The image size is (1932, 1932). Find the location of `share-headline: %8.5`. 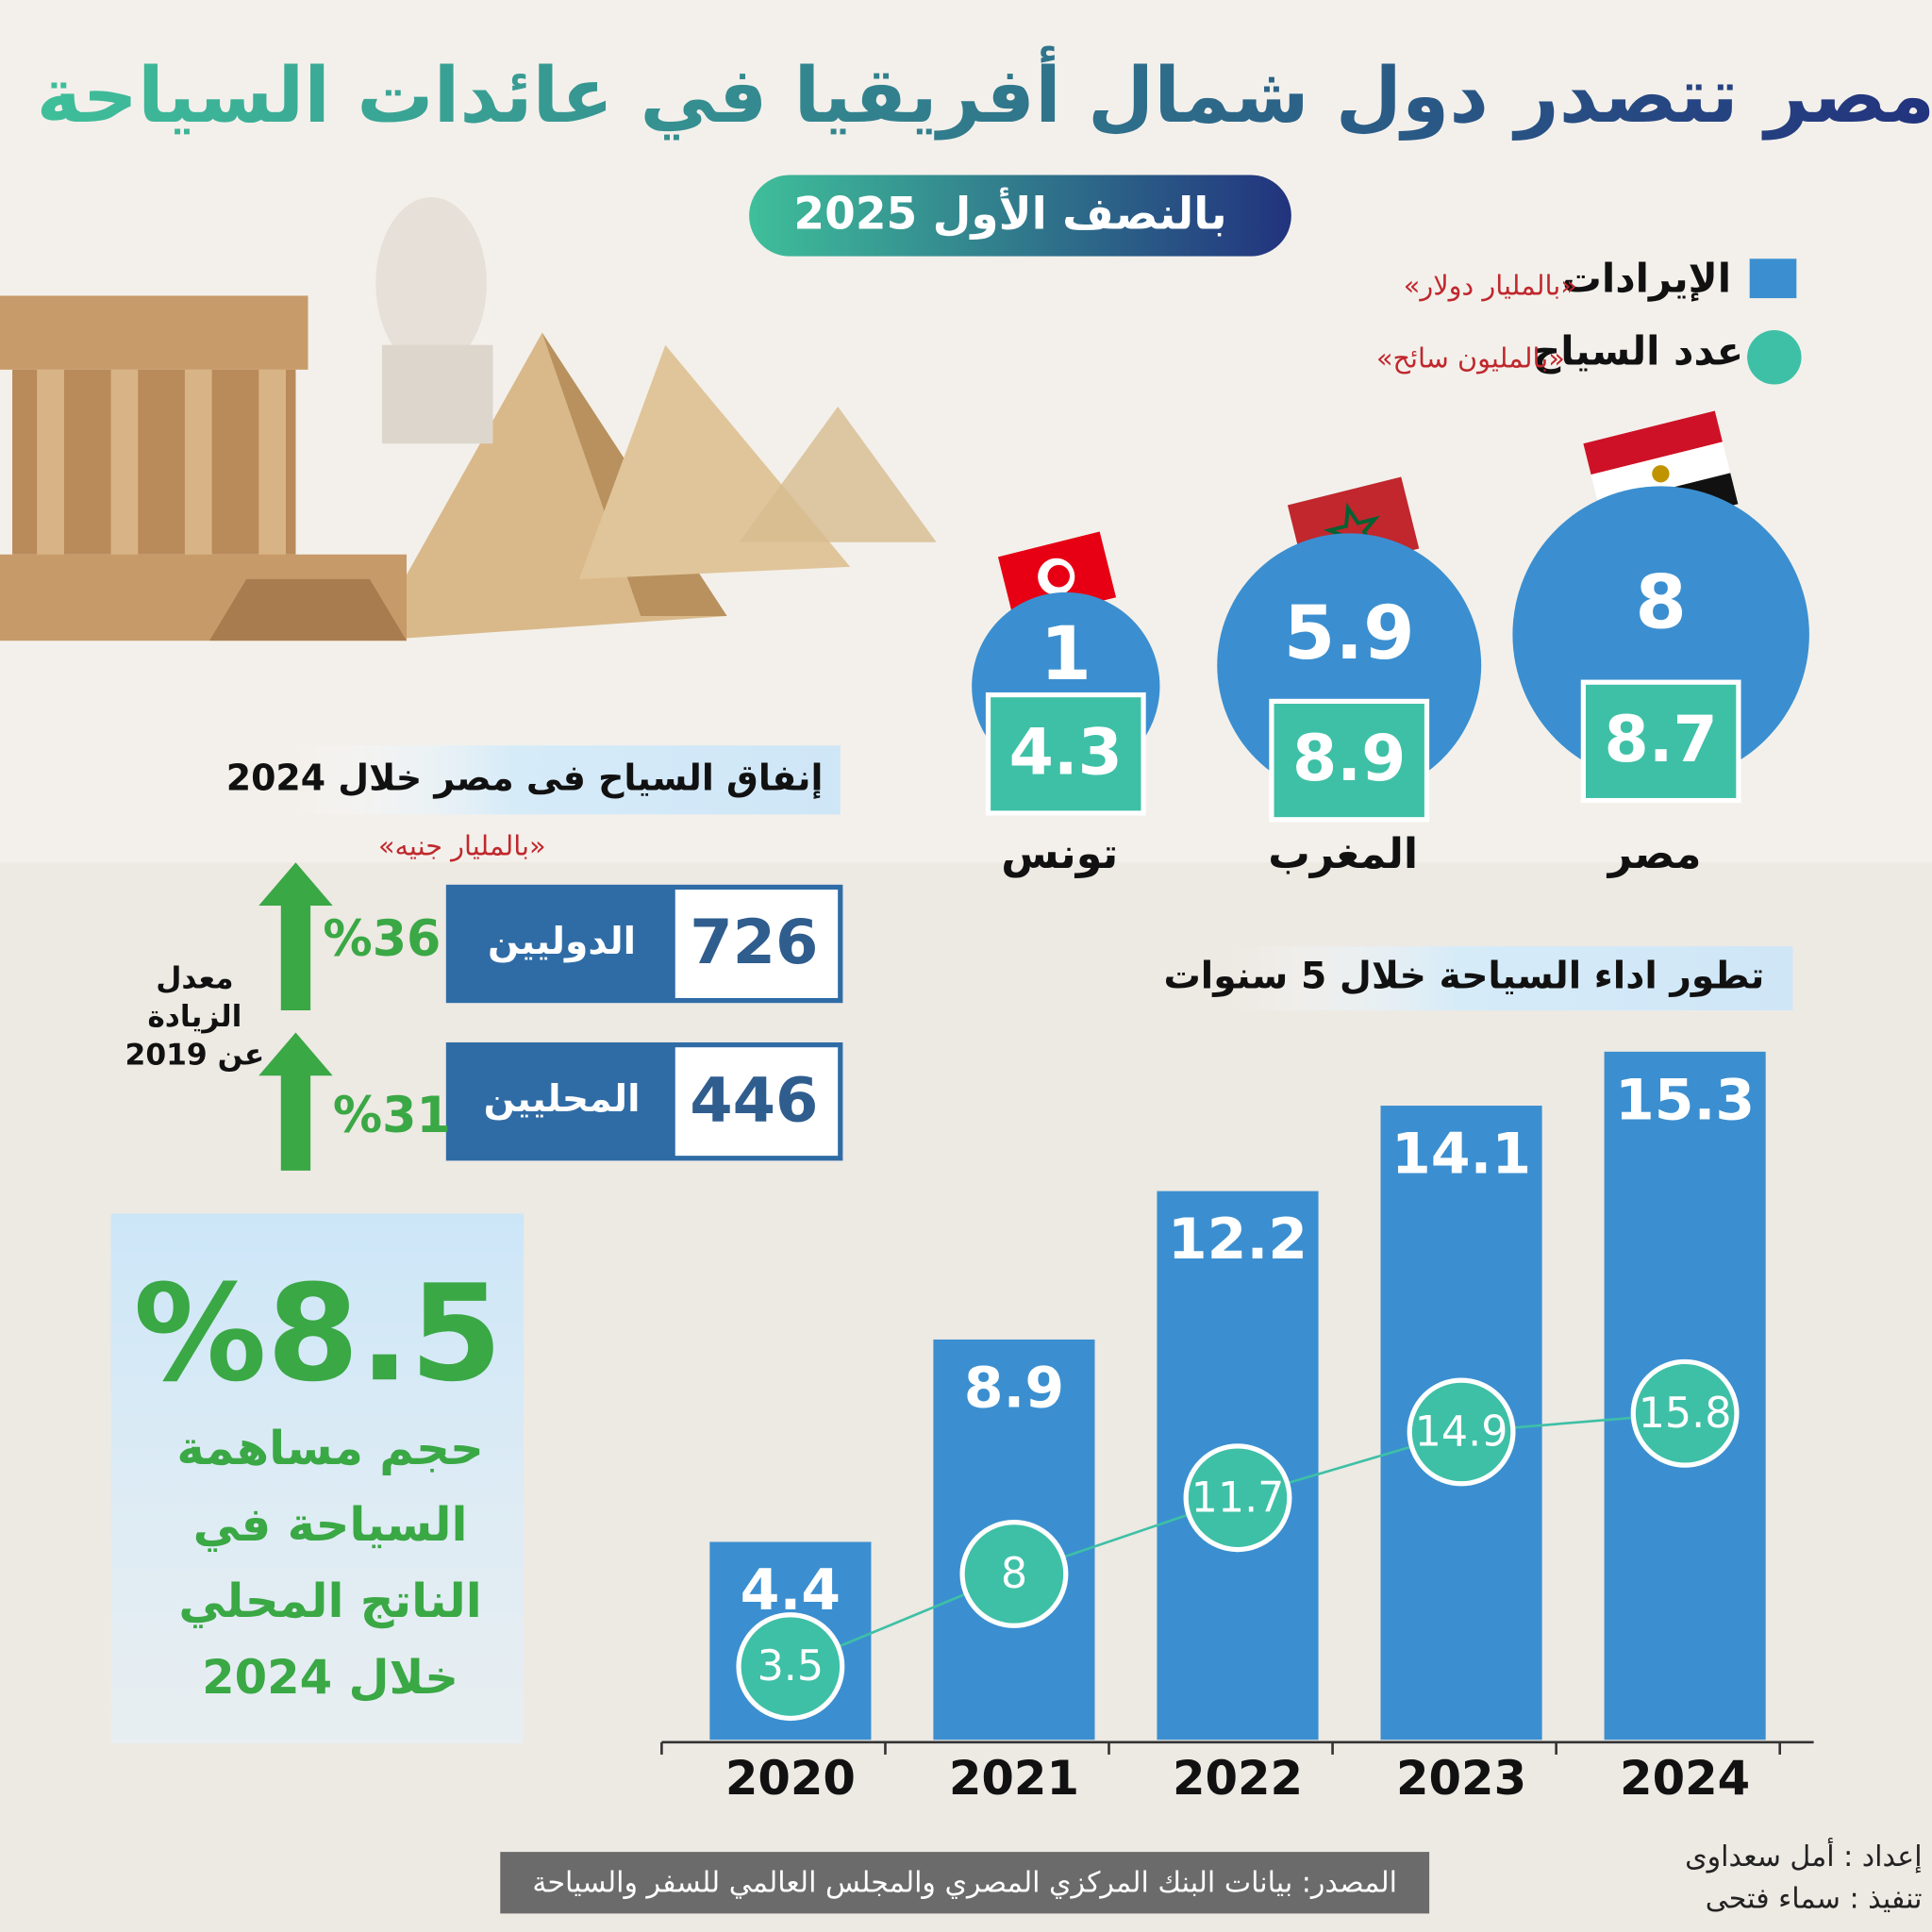

share-headline: %8.5 is located at coordinates (317, 1334).